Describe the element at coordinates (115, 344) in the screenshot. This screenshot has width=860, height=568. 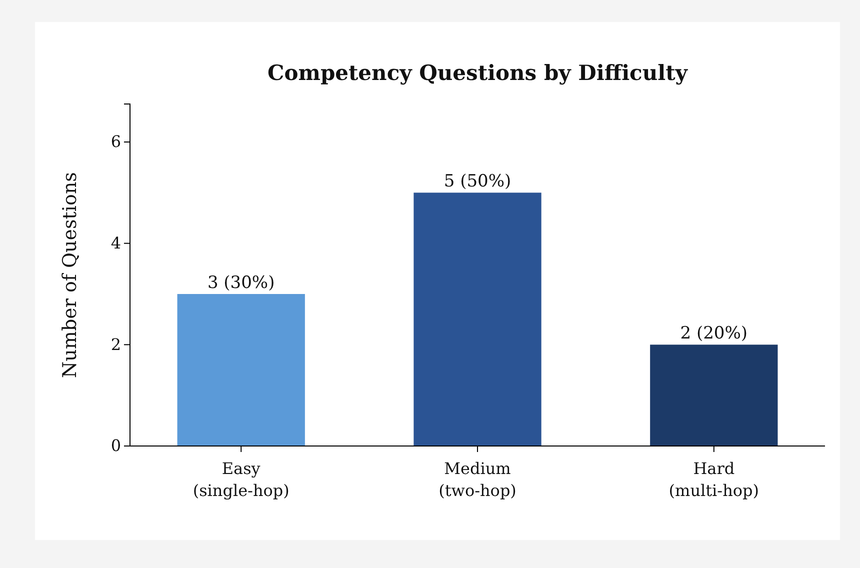
I see `y-tick-label: 2` at that location.